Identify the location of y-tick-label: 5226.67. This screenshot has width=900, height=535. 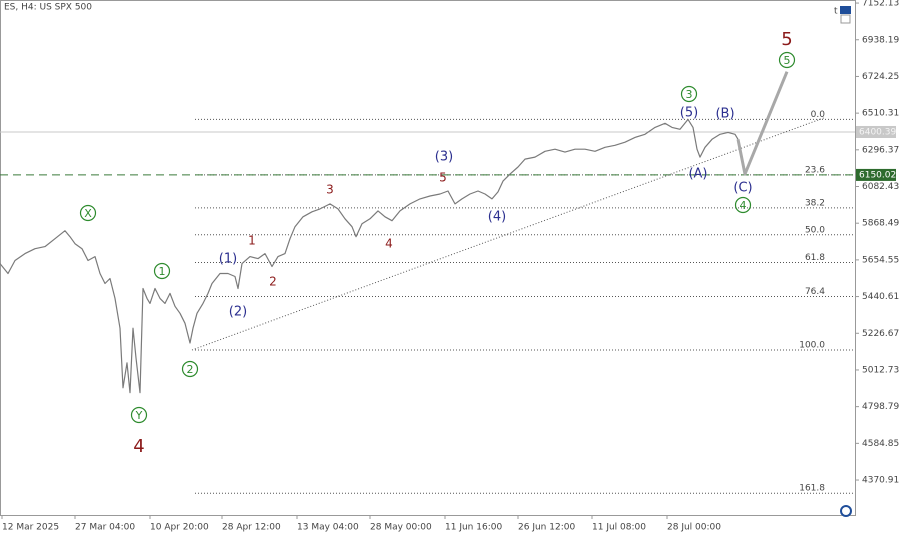
(880, 334).